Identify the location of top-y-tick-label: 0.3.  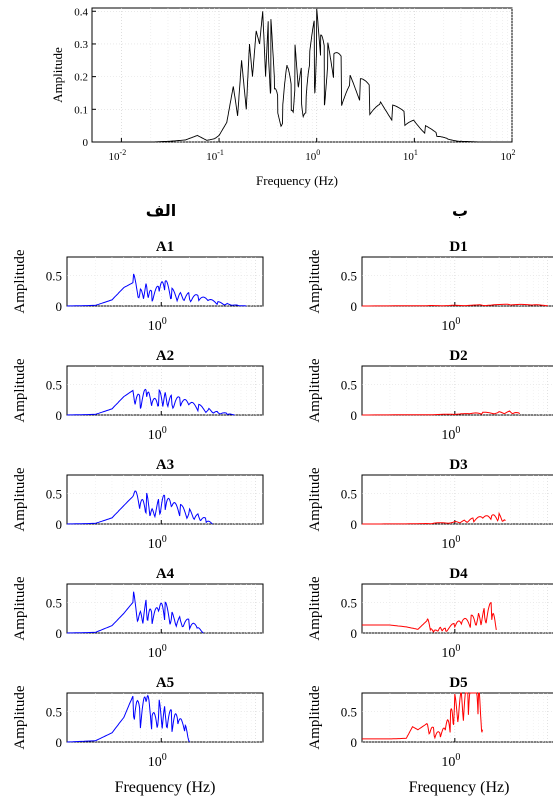
(81, 45).